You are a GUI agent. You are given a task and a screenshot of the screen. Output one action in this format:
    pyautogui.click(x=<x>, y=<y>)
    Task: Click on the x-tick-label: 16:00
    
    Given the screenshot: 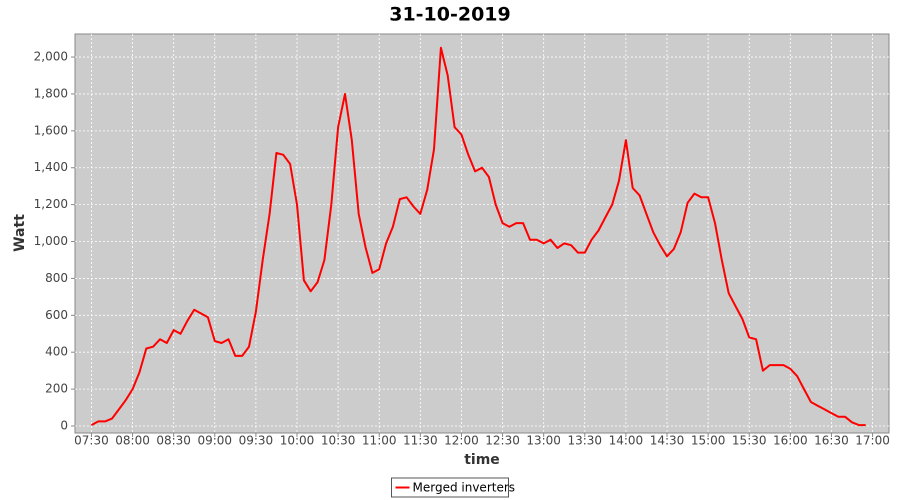 What is the action you would take?
    pyautogui.click(x=790, y=441)
    